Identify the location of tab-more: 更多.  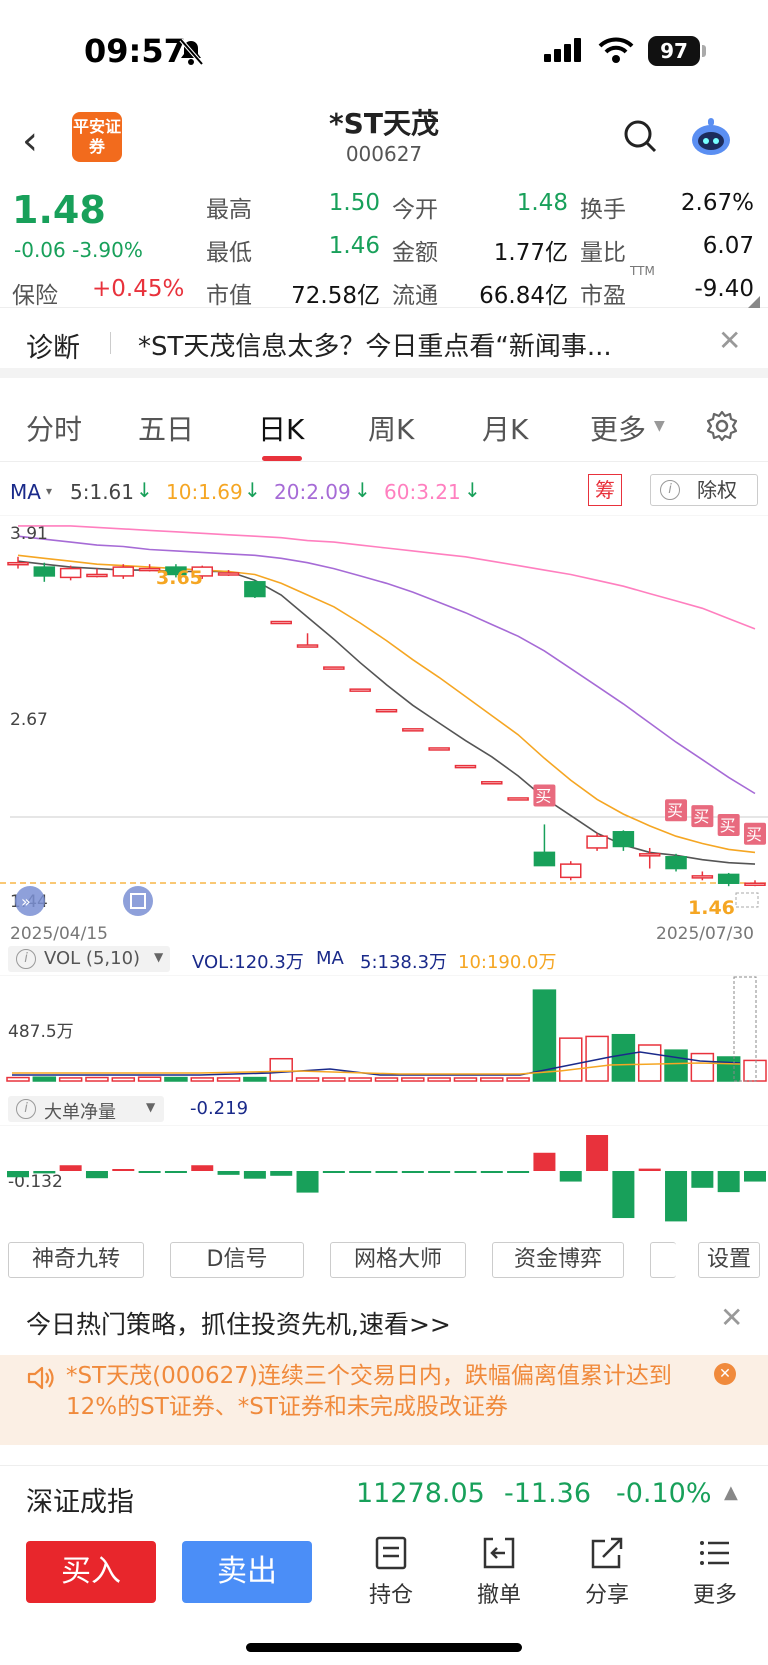
(618, 429).